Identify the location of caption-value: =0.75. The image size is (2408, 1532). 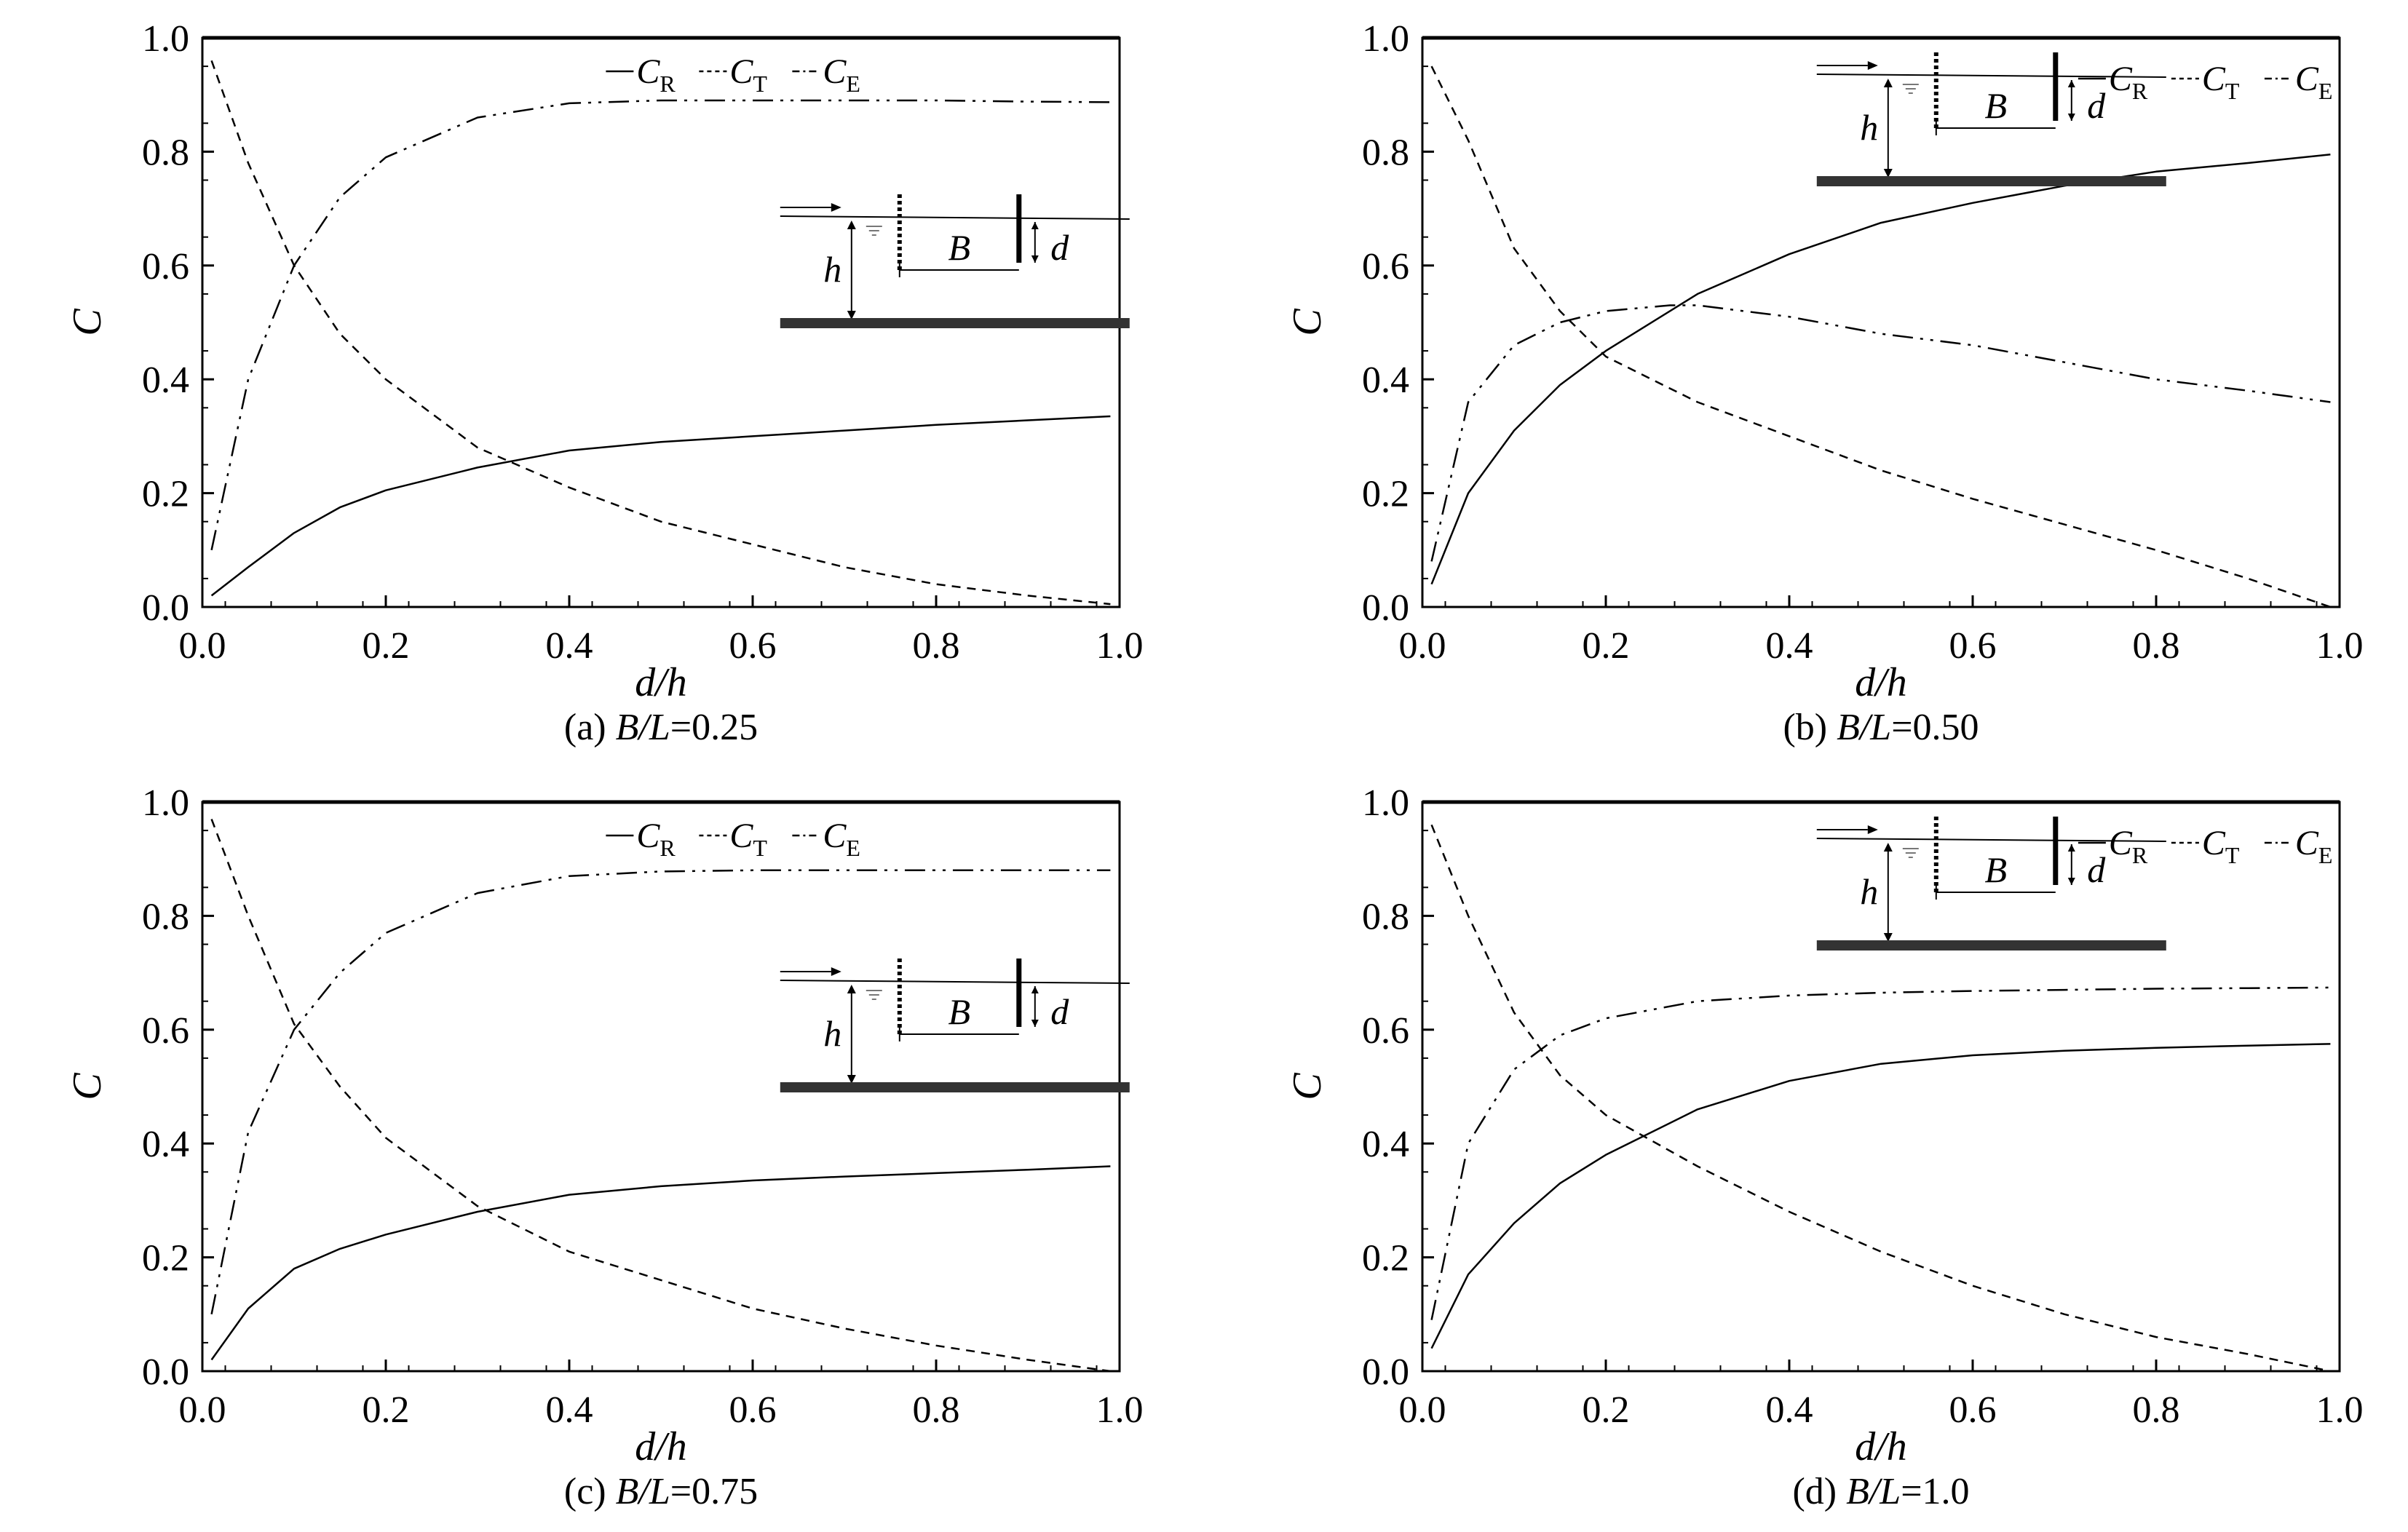
(714, 1491).